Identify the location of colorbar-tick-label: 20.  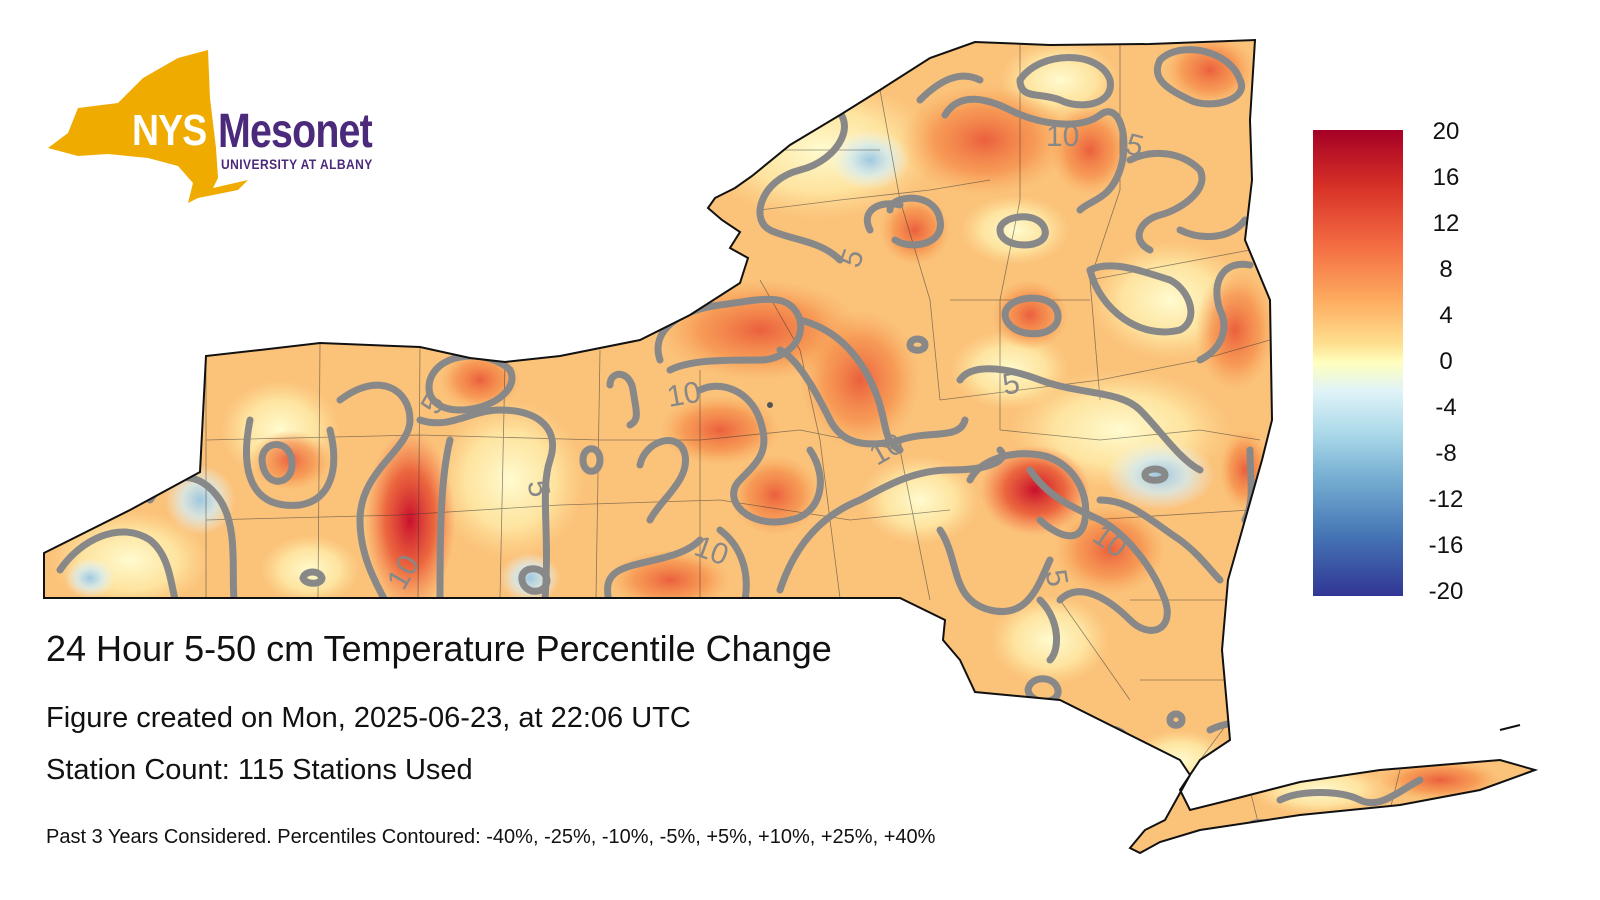
(1446, 131).